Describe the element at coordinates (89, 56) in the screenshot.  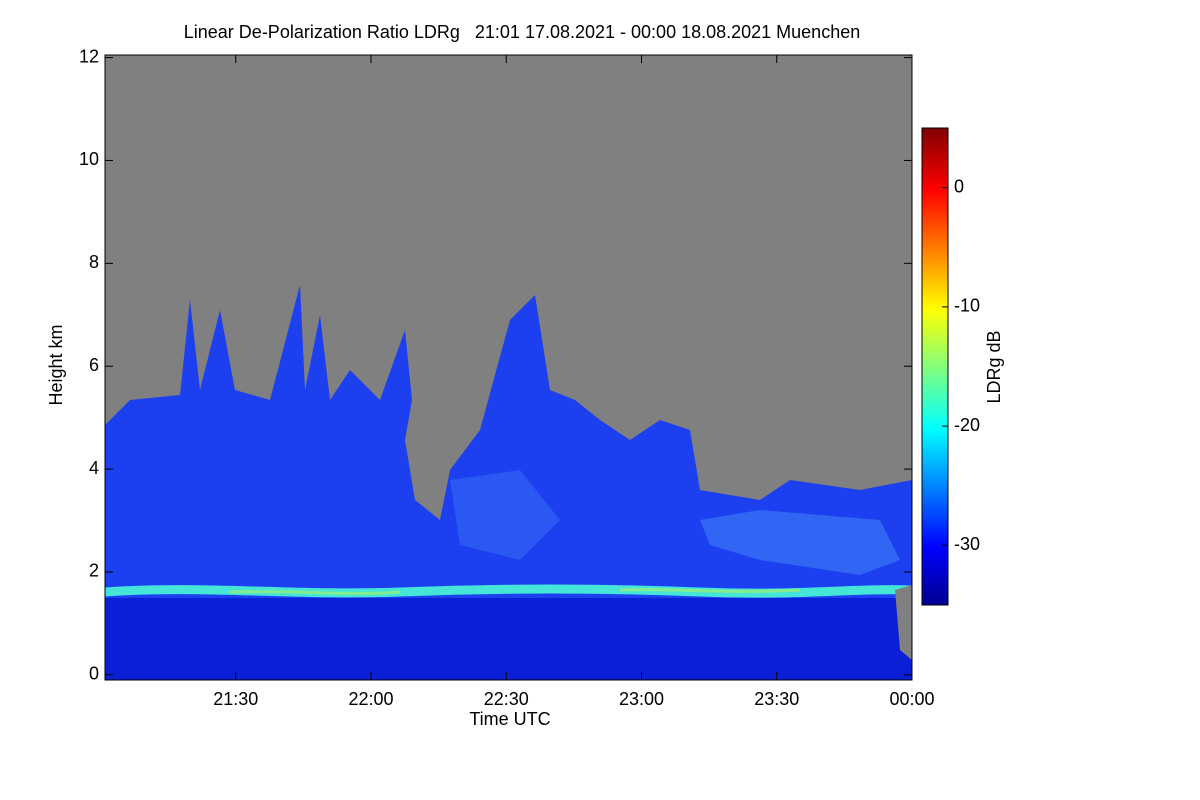
I see `y-tick-label: 12` at that location.